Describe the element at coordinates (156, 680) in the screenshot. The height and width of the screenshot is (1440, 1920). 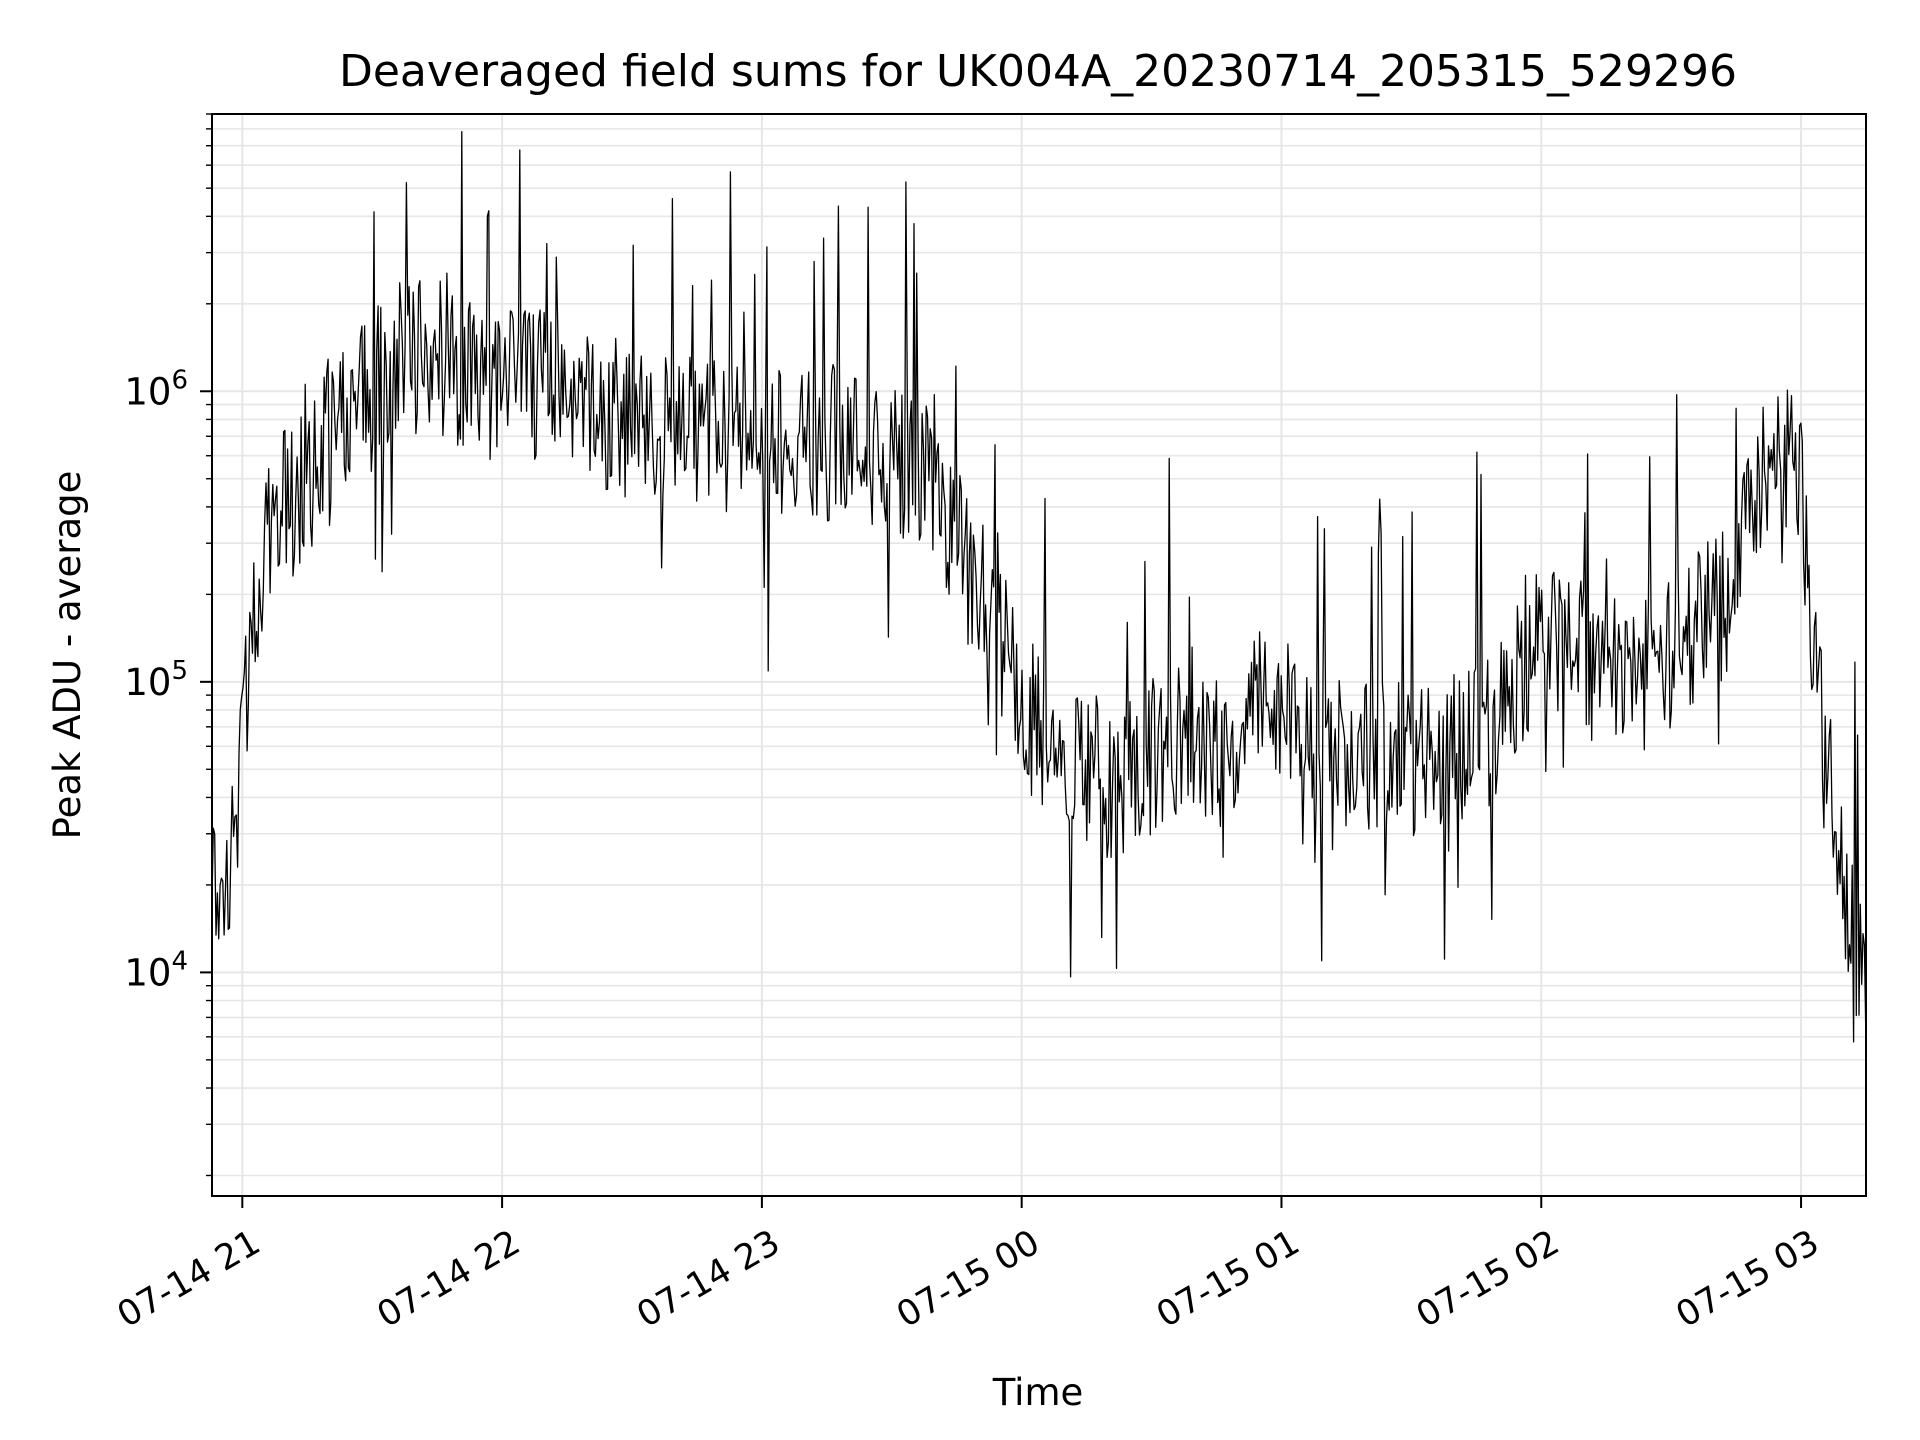
I see `y-tick-label: 105` at that location.